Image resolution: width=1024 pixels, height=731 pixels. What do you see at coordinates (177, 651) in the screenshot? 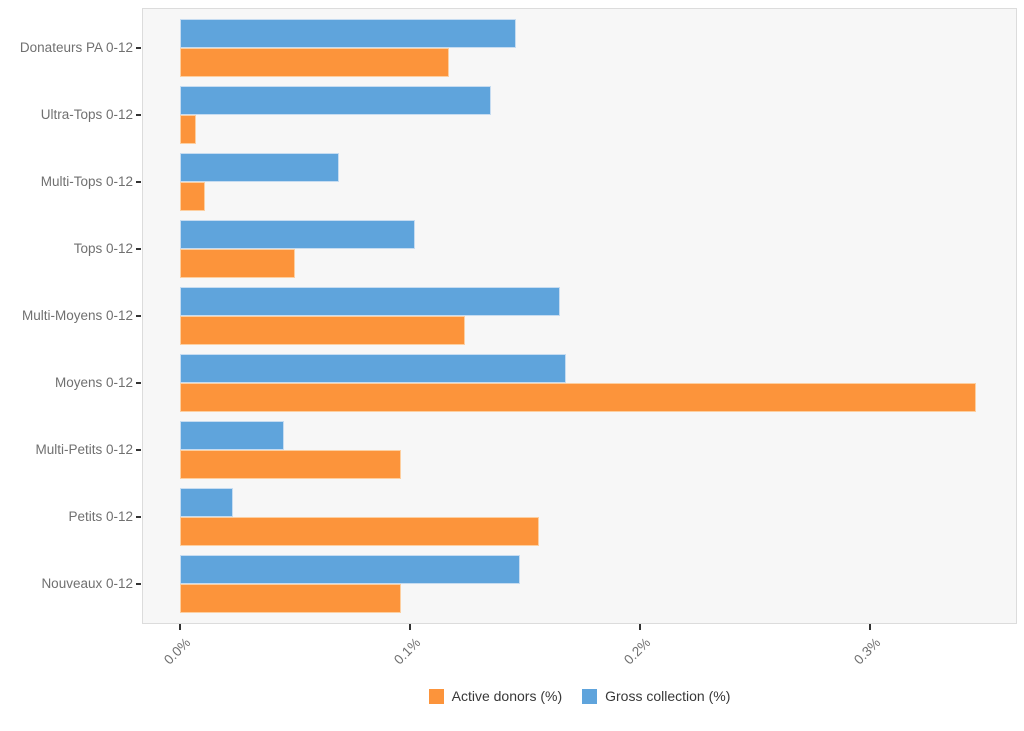
I see `x-axis-tick-label-0-0: 0.0%` at bounding box center [177, 651].